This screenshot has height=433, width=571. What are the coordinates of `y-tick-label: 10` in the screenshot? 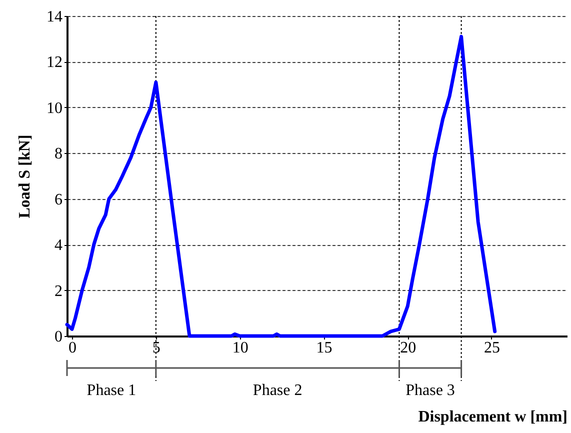 It's located at (54, 108).